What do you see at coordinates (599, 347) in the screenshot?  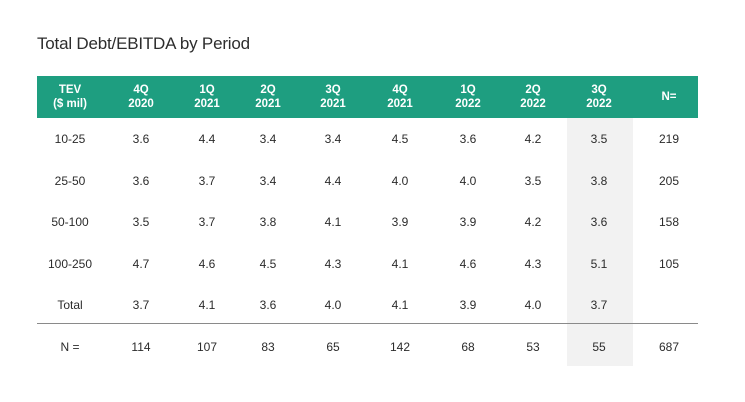 I see `footer-cell: 55` at bounding box center [599, 347].